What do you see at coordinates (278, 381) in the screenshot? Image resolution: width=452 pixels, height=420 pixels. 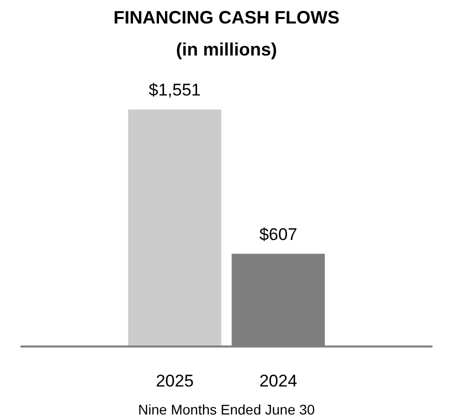 I see `x-tick-label: 2024` at bounding box center [278, 381].